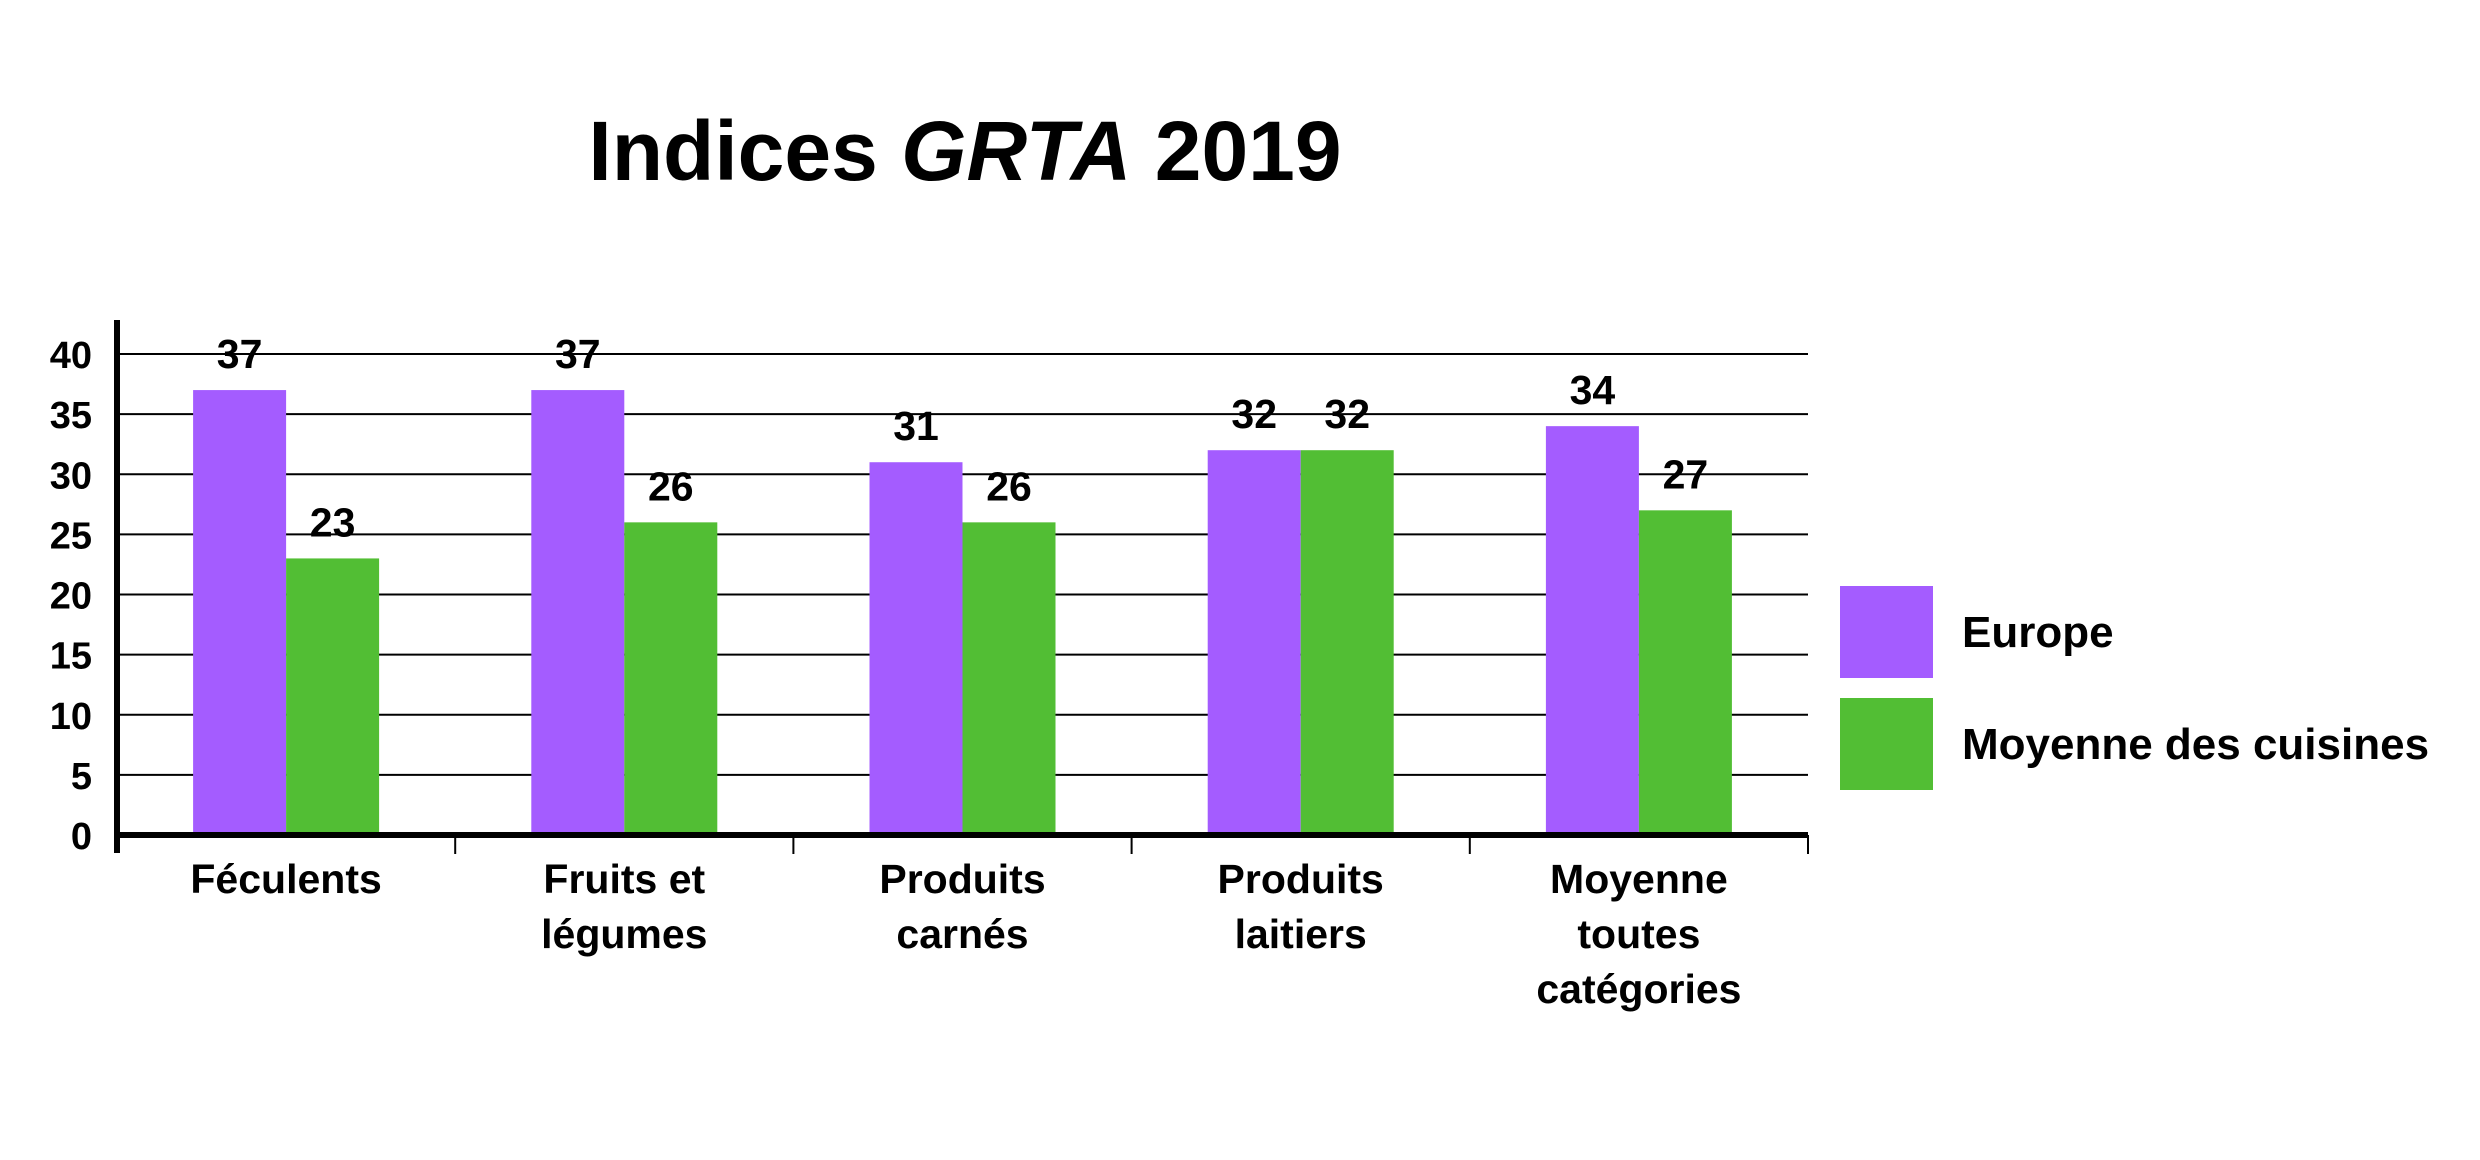 The image size is (2480, 1160). Describe the element at coordinates (1638, 934) in the screenshot. I see `category-label: Moyenne toutes catégories` at that location.